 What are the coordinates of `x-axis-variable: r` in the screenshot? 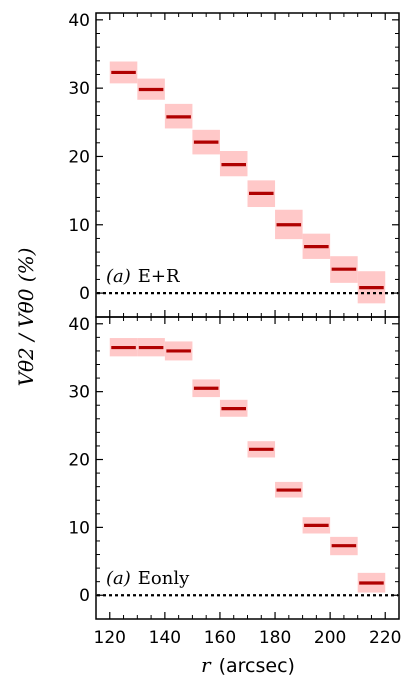 It's located at (206, 665).